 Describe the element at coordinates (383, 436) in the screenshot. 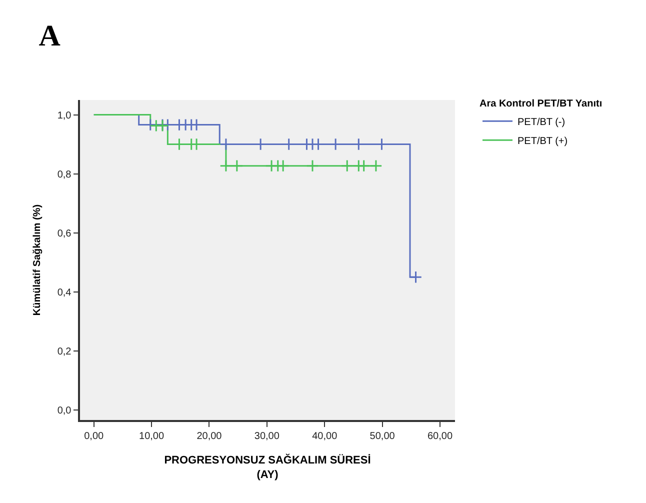

I see `x-tick-label: 50,00` at that location.